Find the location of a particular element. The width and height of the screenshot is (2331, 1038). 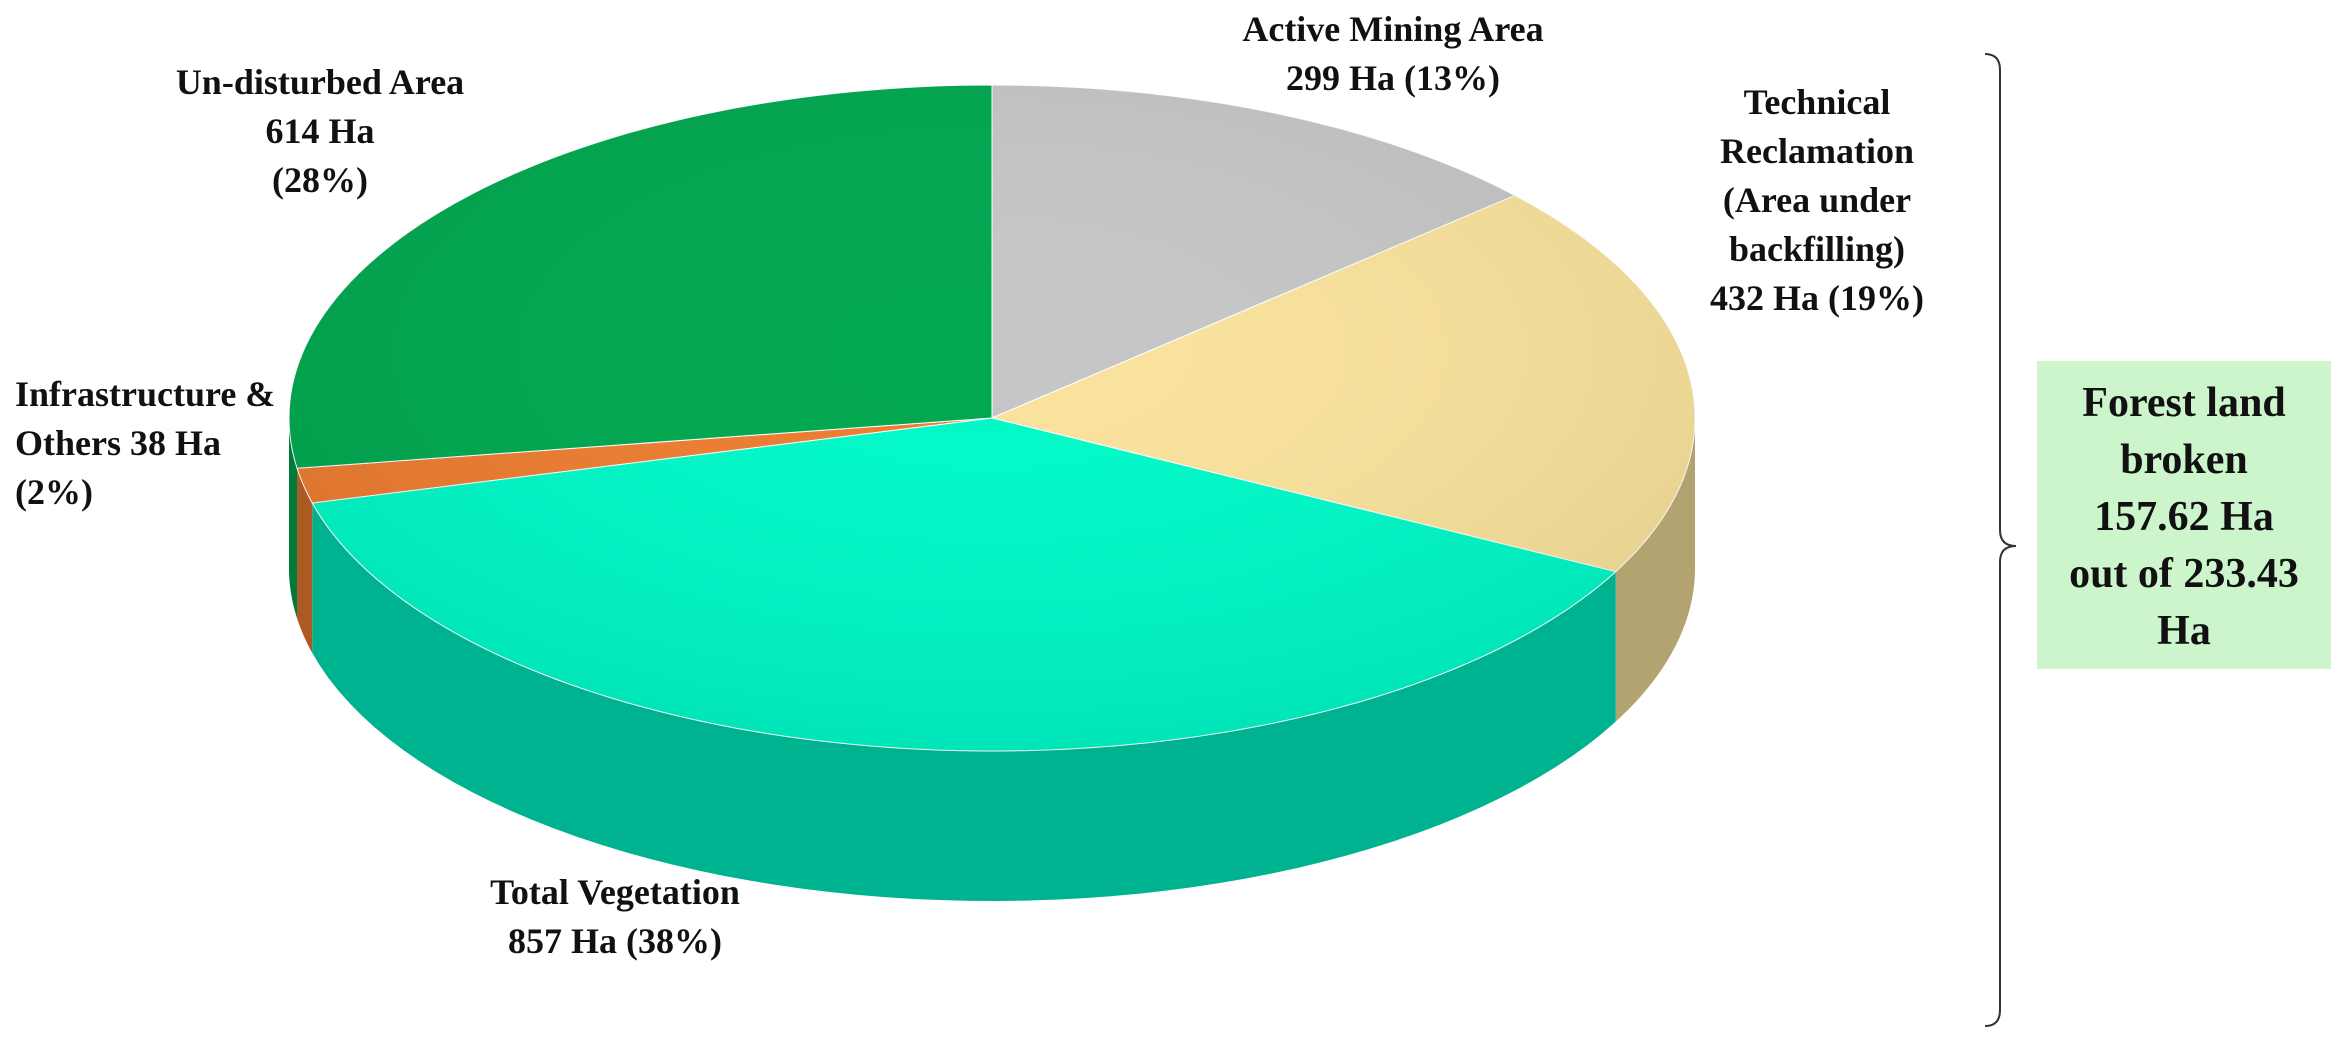

slice-label: Total Vegetation 857 Ha (38%) is located at coordinates (615, 917).